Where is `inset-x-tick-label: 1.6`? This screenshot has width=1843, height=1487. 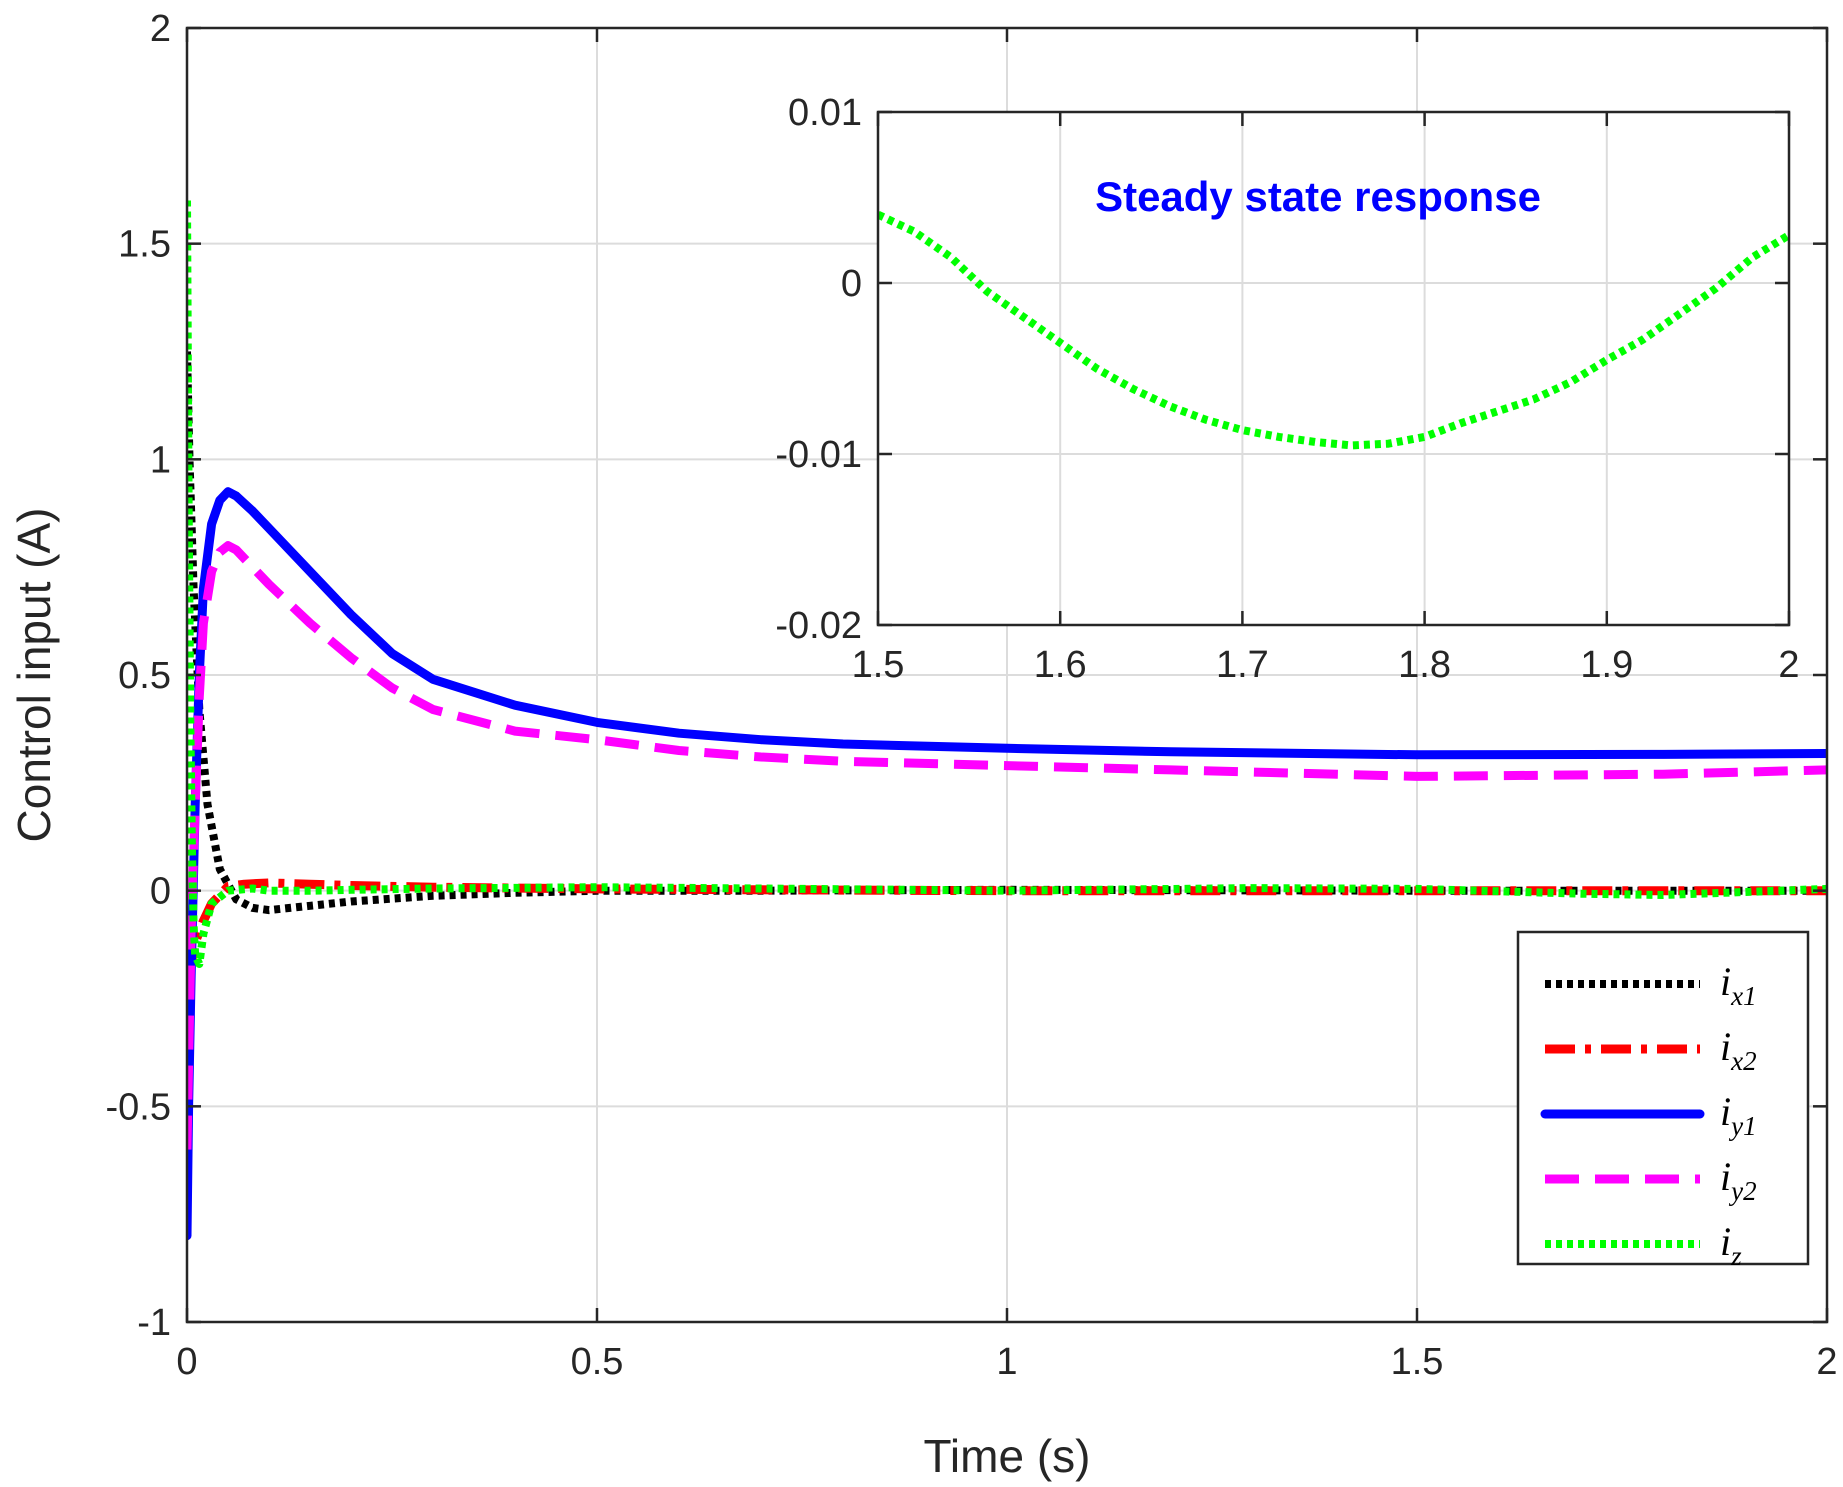 inset-x-tick-label: 1.6 is located at coordinates (1060, 665).